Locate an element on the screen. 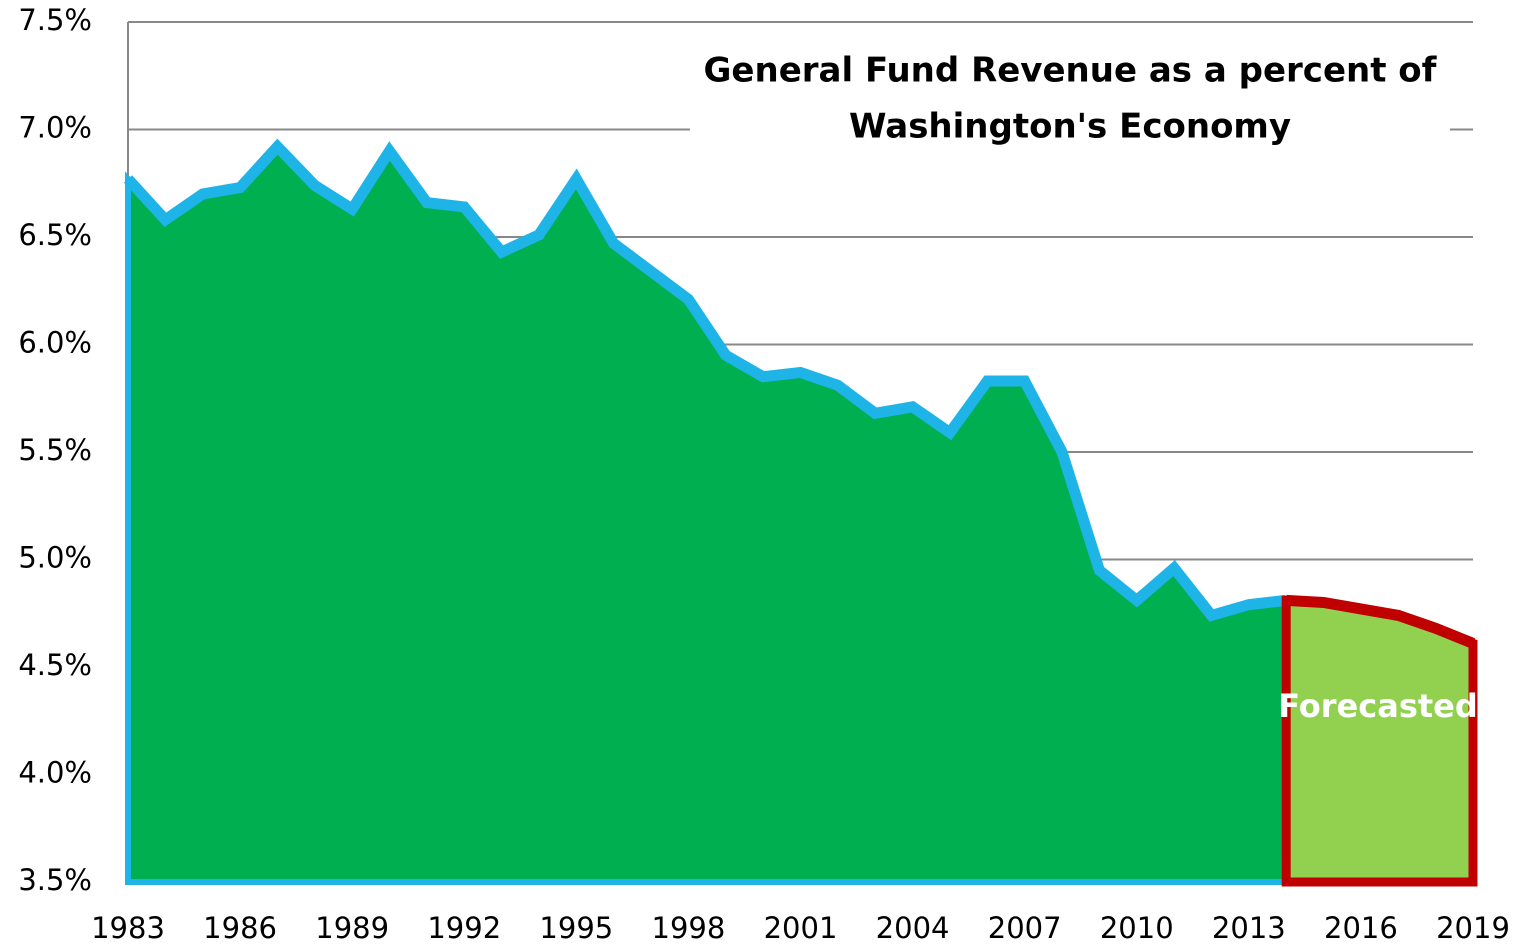  area-fill is located at coordinates (1379, 741).